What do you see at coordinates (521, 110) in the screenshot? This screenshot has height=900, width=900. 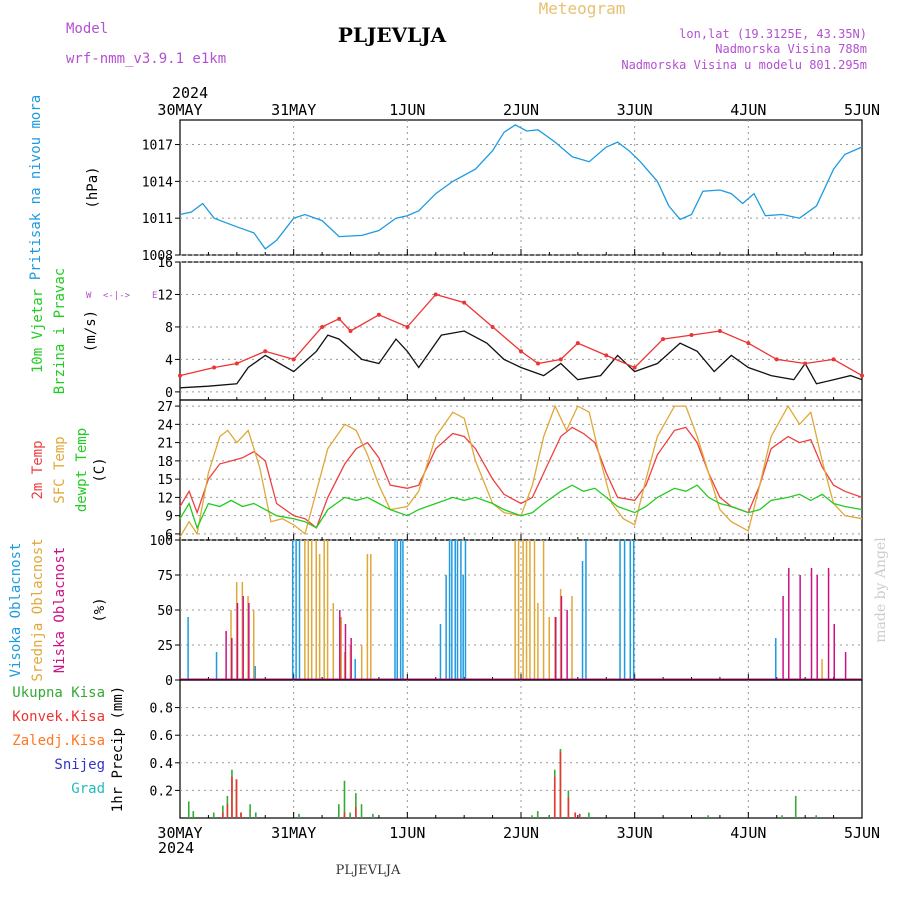 I see `xtick-label-top: 2JUN` at bounding box center [521, 110].